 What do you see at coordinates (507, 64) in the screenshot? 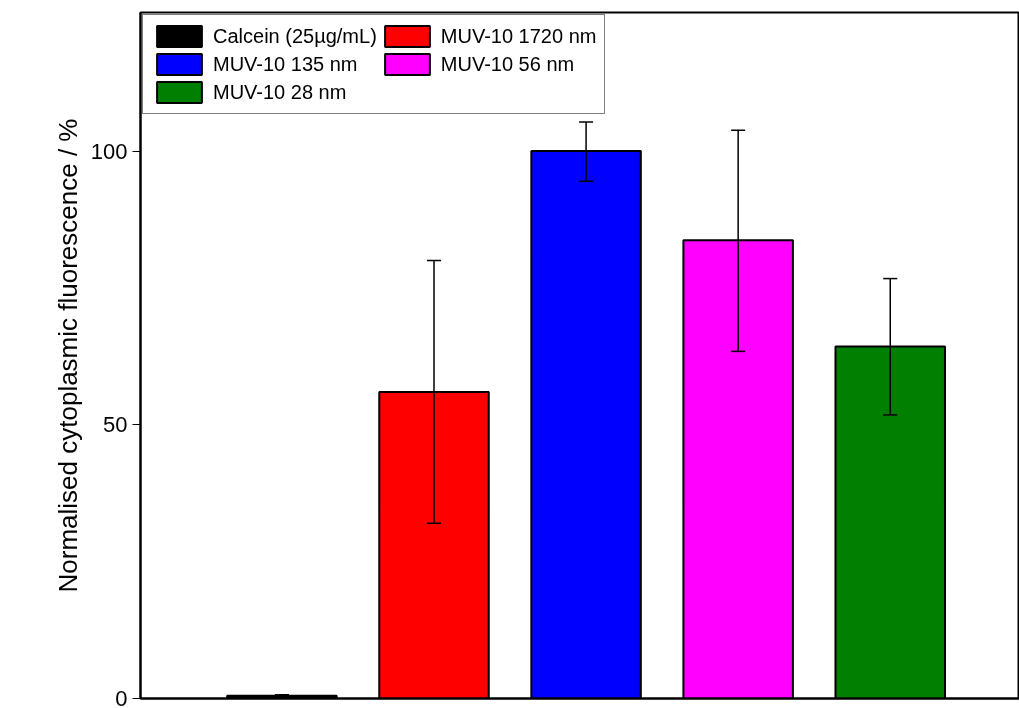
I see `legend-label: MUV-10 56 nm` at bounding box center [507, 64].